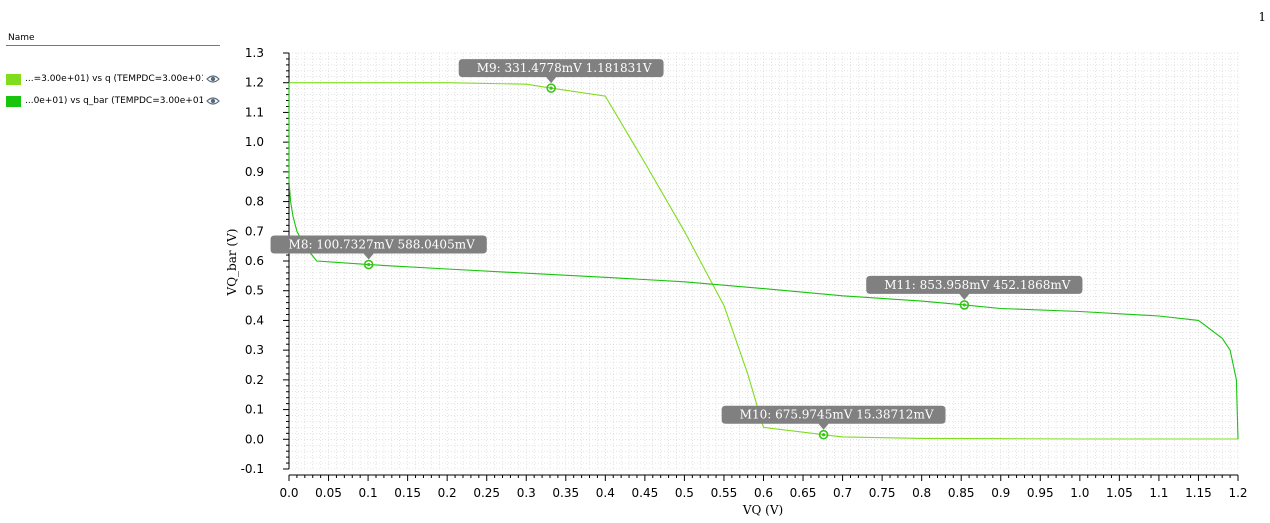 Image resolution: width=1270 pixels, height=523 pixels. Describe the element at coordinates (254, 291) in the screenshot. I see `y-tick-label: 0.5` at that location.